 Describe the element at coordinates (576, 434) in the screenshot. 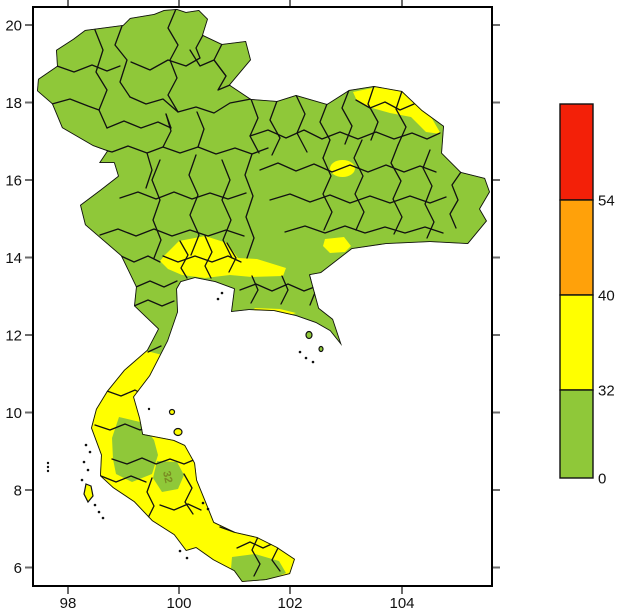

I see `colorbar-segment-green` at that location.